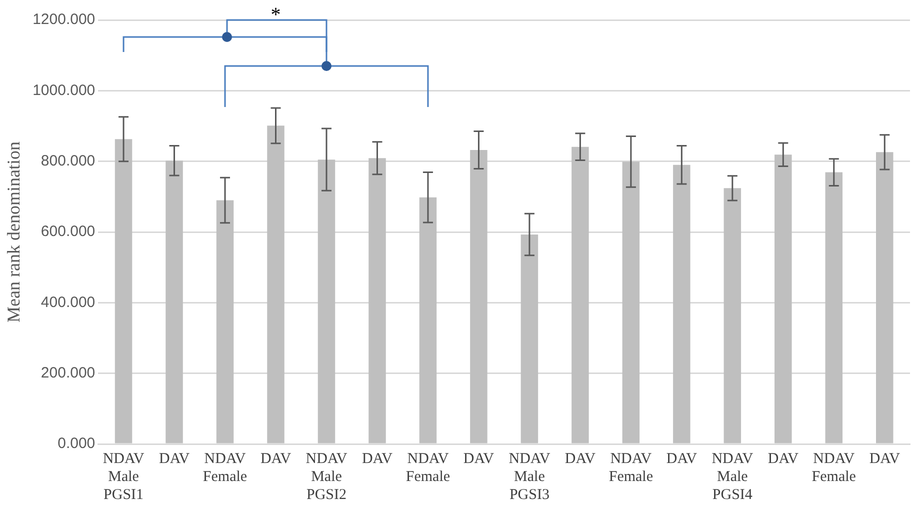 The image size is (915, 510). I want to click on x-tick-label: NDAV Male PGSI4, so click(733, 476).